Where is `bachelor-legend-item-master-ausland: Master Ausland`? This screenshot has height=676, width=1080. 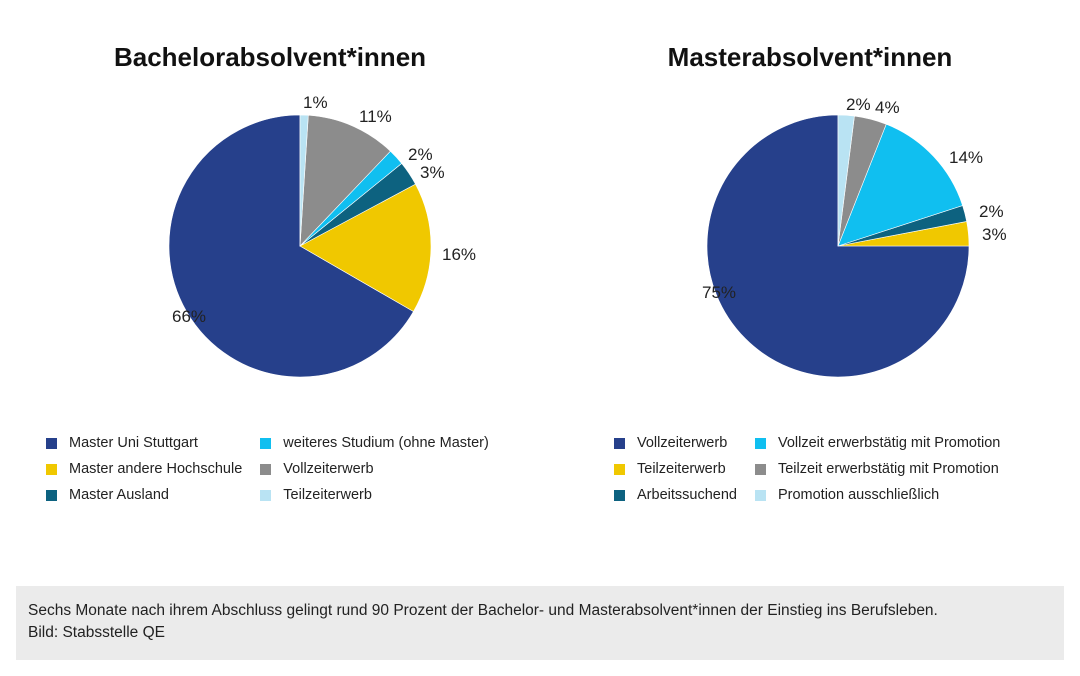
bachelor-legend-item-master-ausland: Master Ausland is located at coordinates (144, 495).